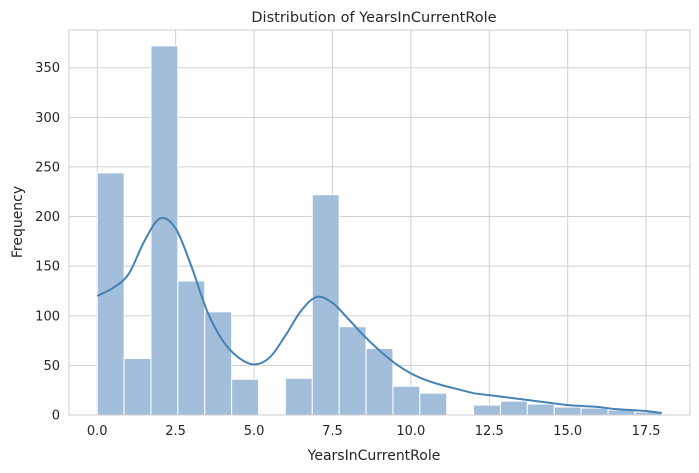  What do you see at coordinates (56, 416) in the screenshot?
I see `y-tick-label: 0` at bounding box center [56, 416].